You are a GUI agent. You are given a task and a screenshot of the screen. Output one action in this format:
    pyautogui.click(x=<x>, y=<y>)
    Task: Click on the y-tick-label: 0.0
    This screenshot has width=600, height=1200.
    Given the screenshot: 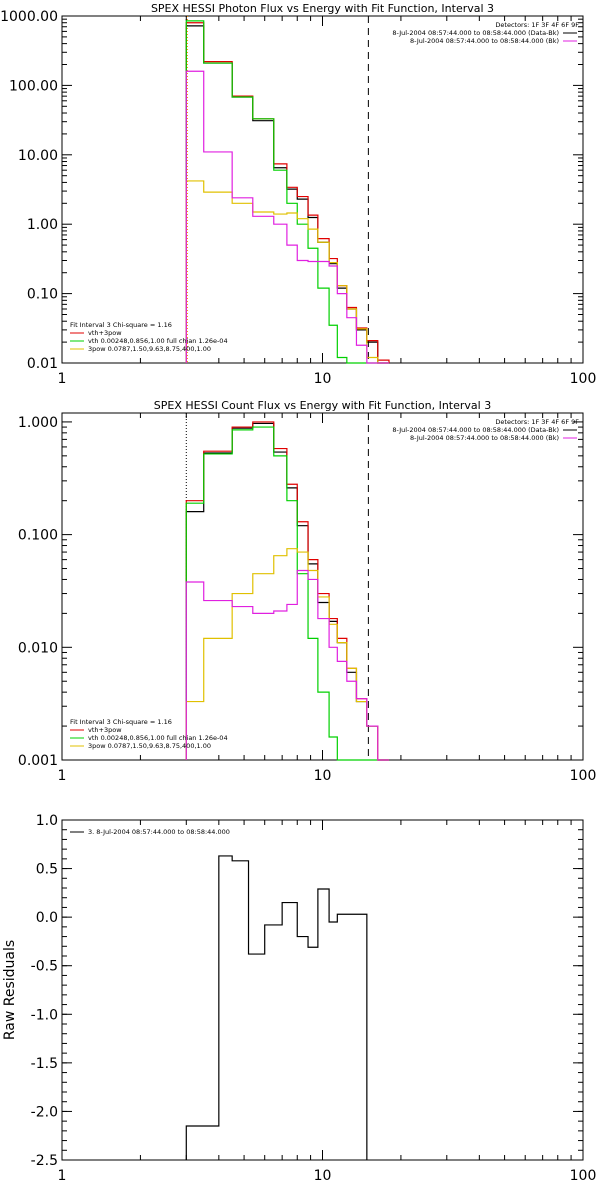 What is the action you would take?
    pyautogui.click(x=47, y=918)
    